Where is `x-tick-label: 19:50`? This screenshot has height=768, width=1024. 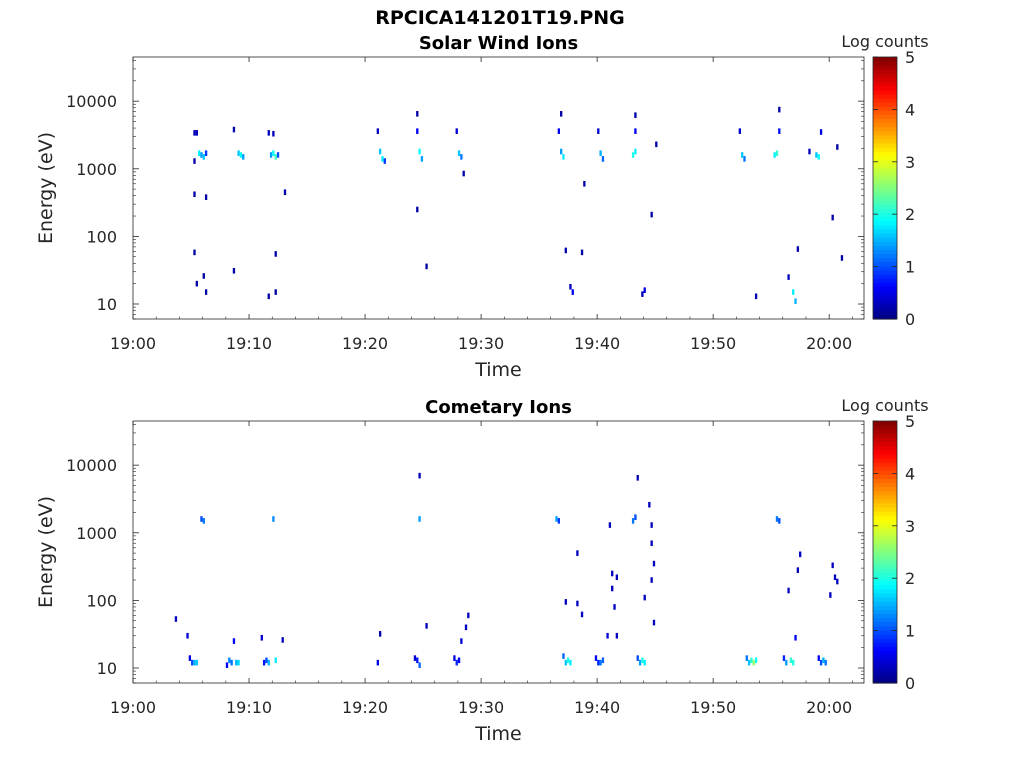 x-tick-label: 19:50 is located at coordinates (713, 343).